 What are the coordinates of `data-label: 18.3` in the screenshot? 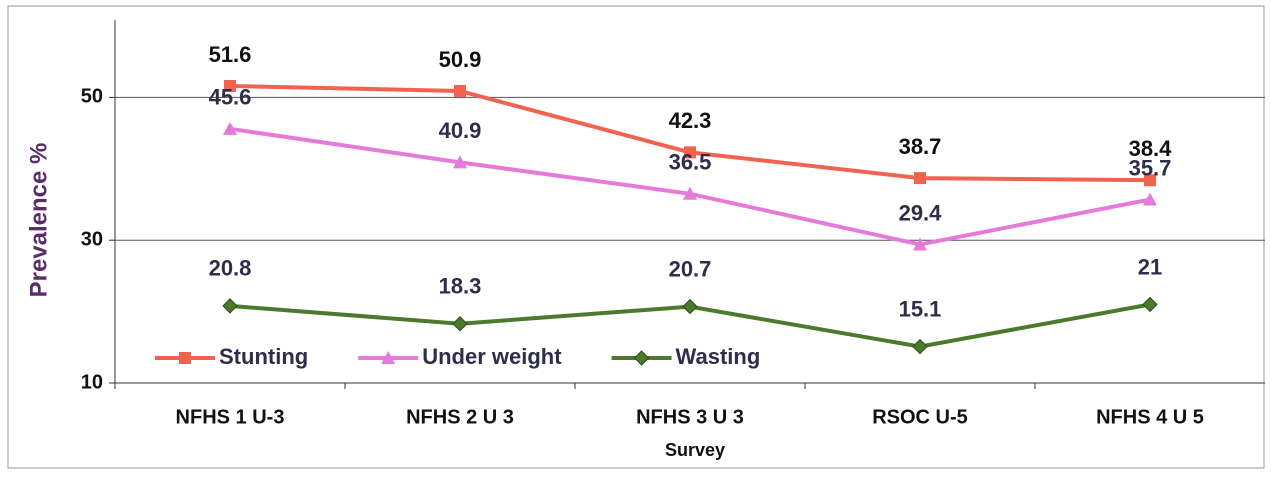 It's located at (460, 286).